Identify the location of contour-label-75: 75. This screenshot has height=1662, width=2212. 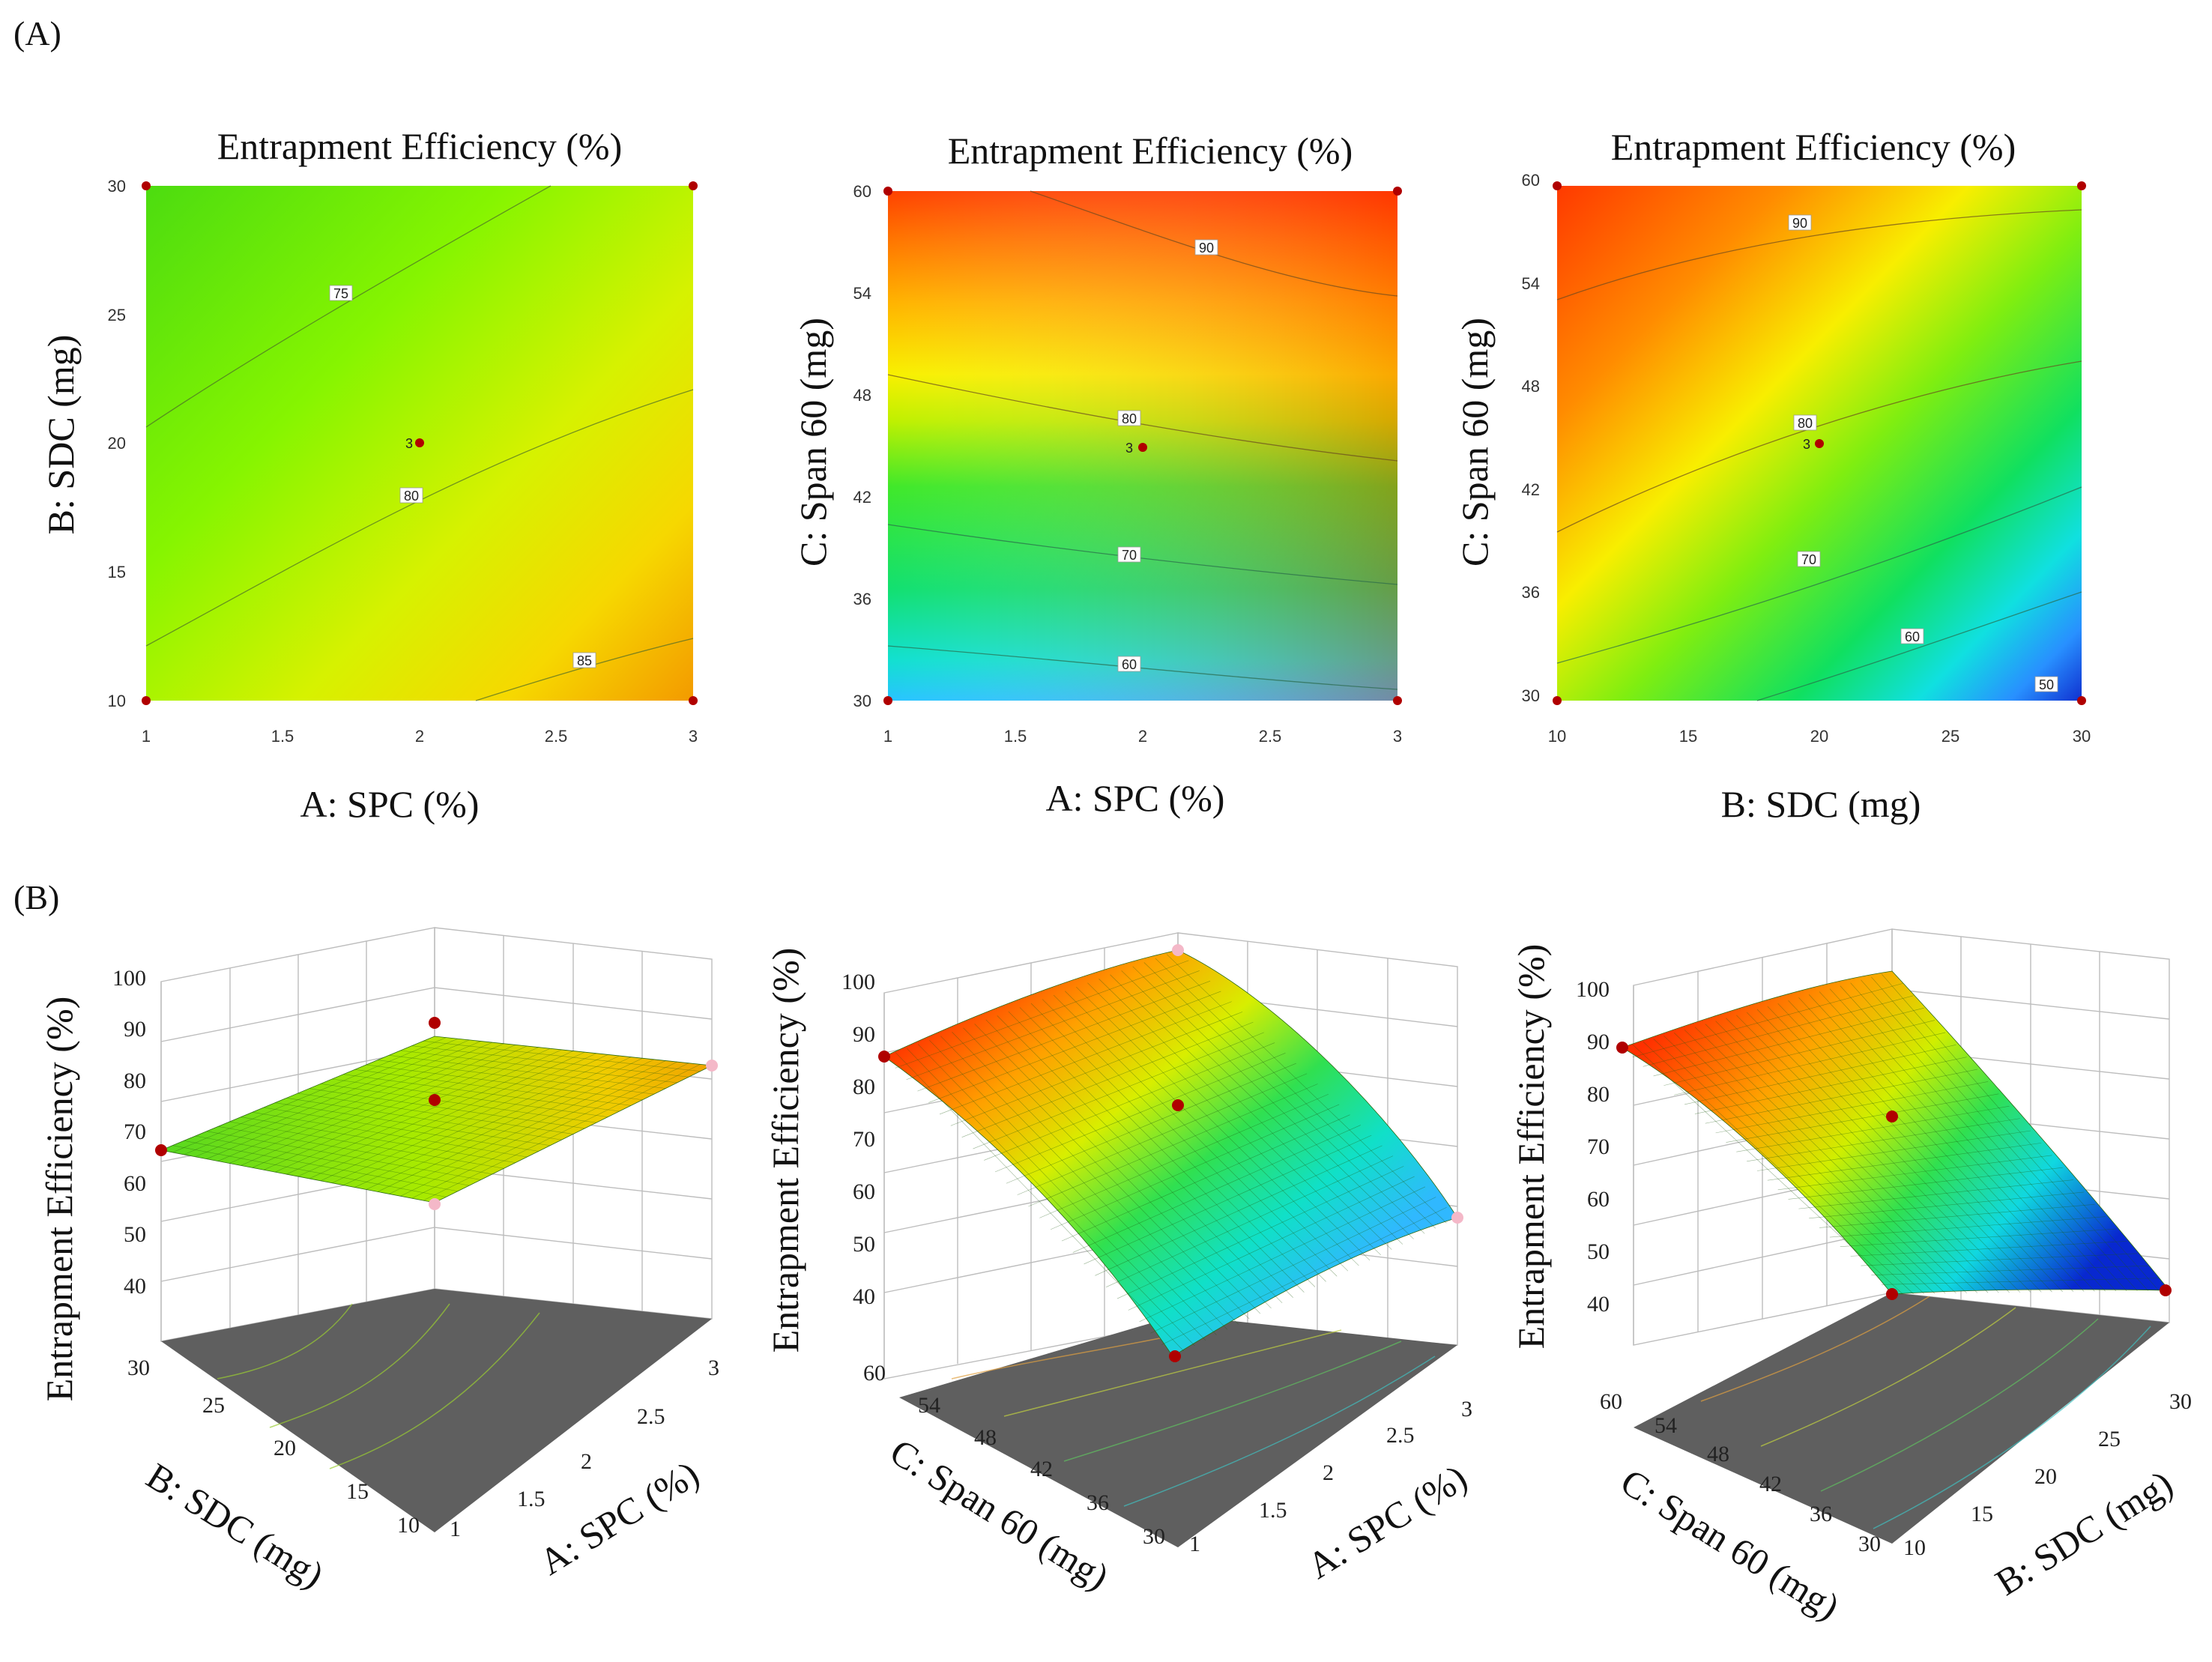
(341, 293).